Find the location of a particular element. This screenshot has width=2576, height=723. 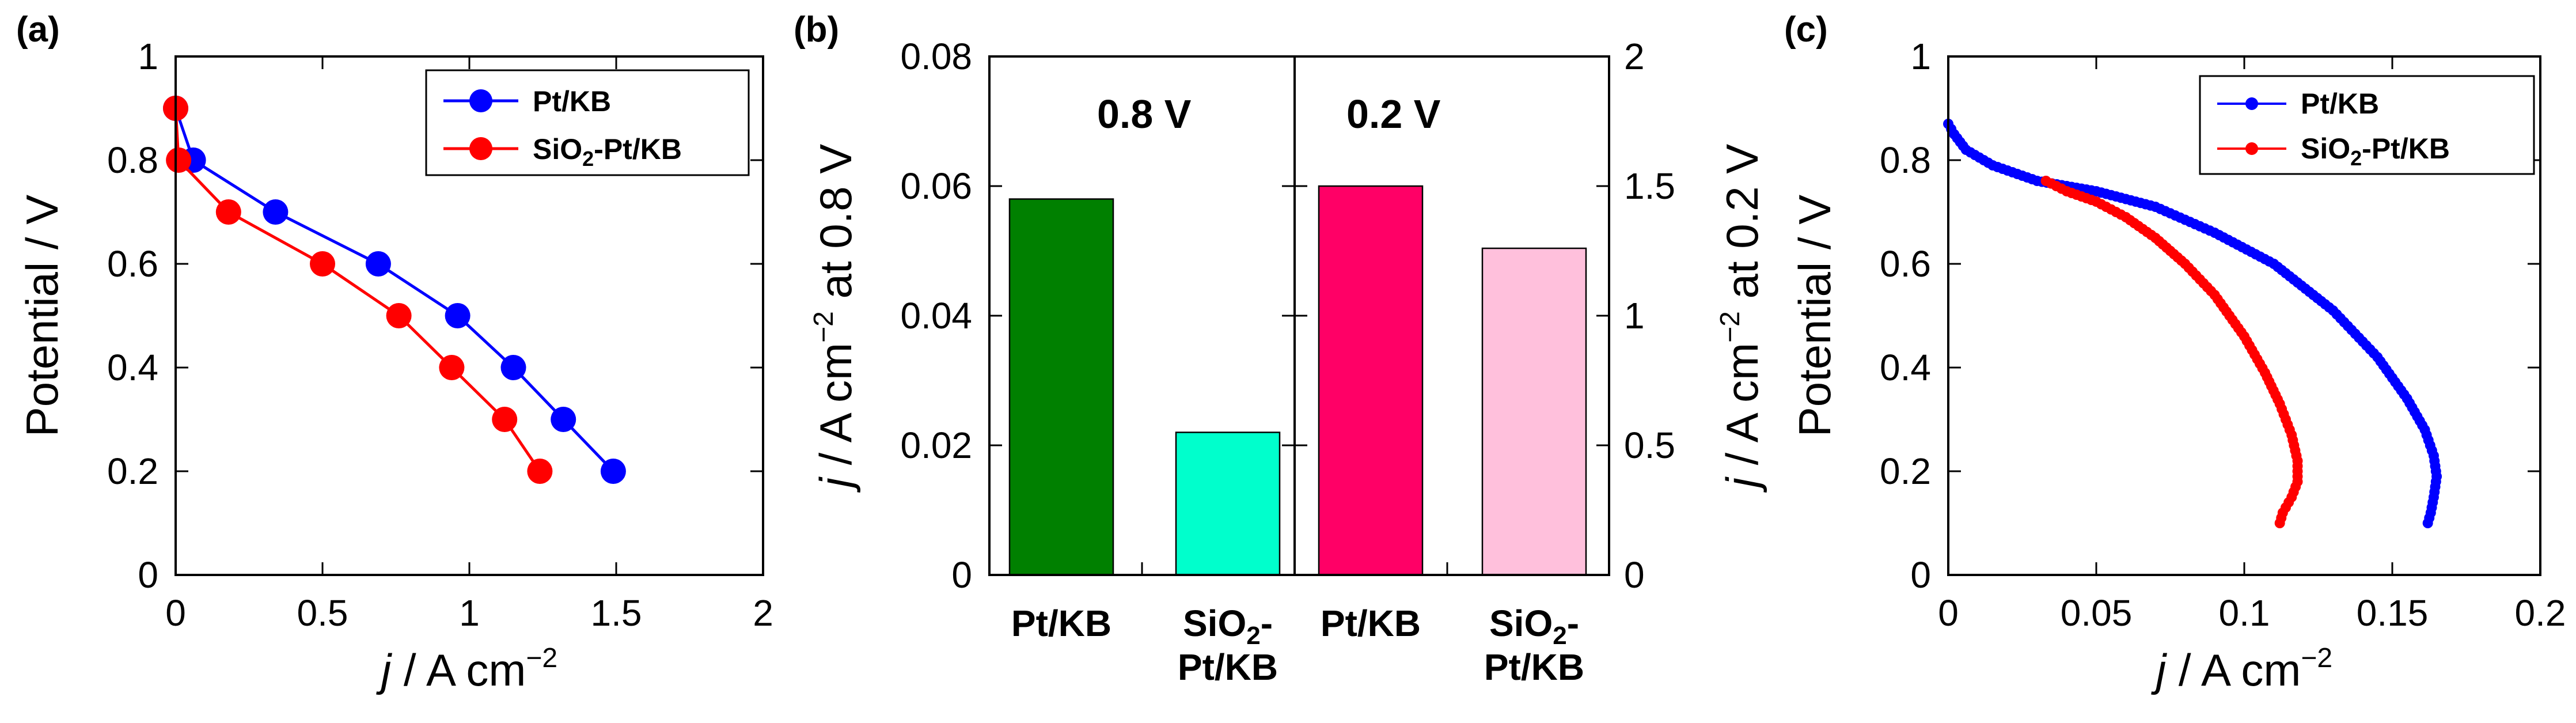

panel-c-legend-box is located at coordinates (2367, 125).